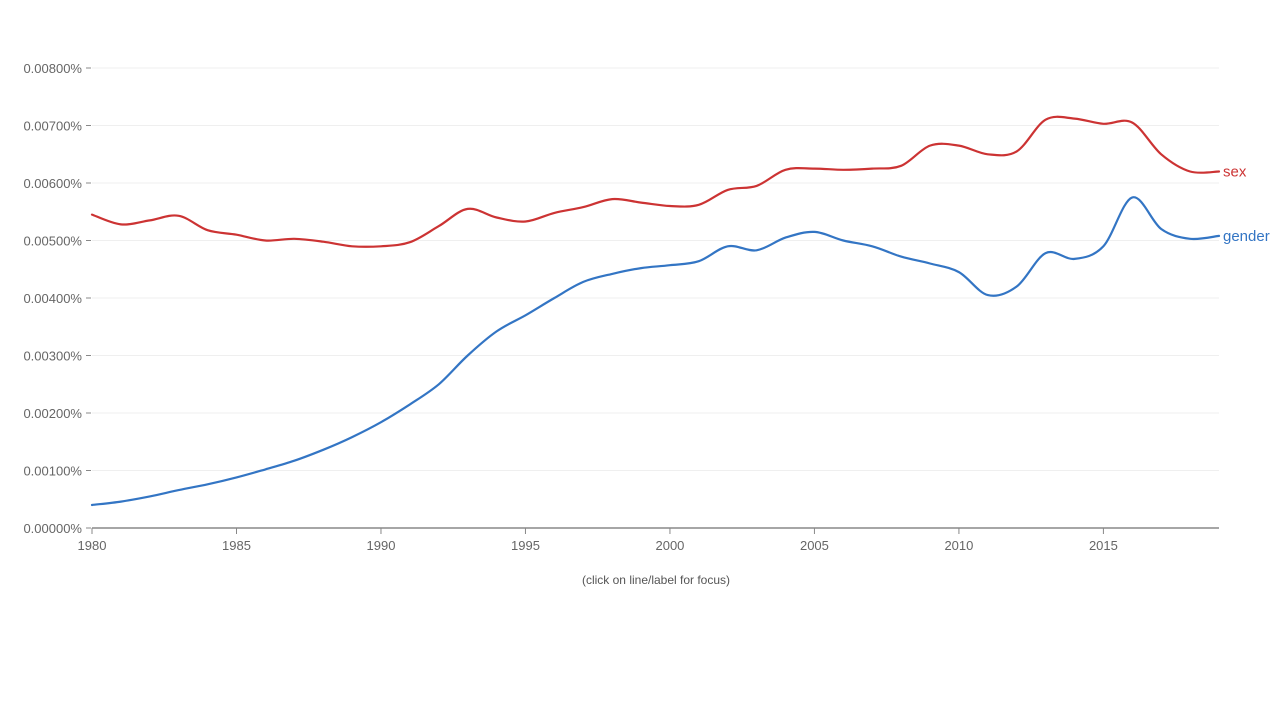 The height and width of the screenshot is (721, 1280). I want to click on y-tick-label: 0.00200%, so click(52, 413).